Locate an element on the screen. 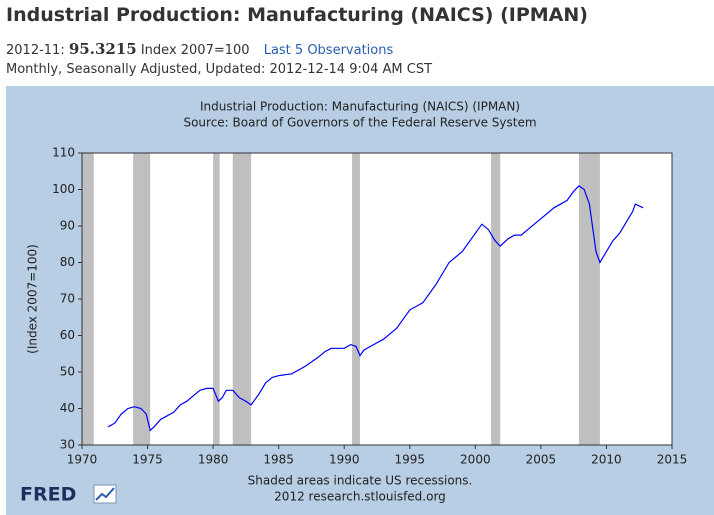 The image size is (714, 515). x-tick-label: 2005 is located at coordinates (541, 460).